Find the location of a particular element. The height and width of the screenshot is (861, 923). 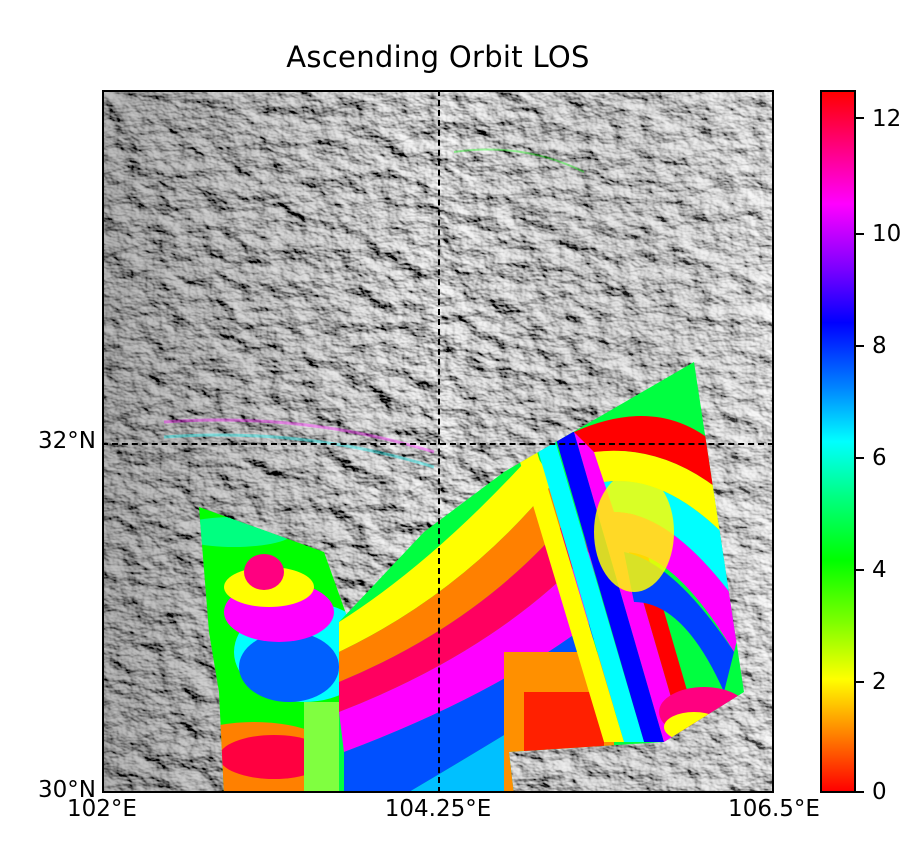

colorbar-label: 8 is located at coordinates (879, 346).